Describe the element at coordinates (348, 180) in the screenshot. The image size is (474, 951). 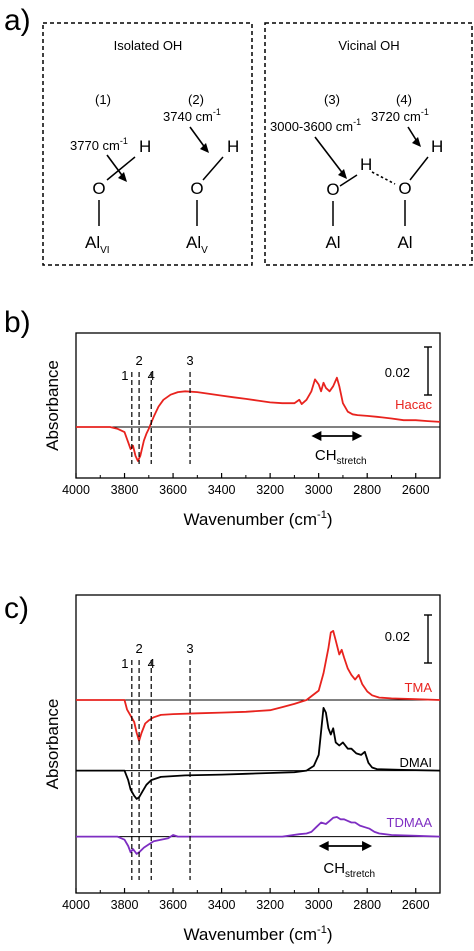
I see `species-3-oh-bond` at that location.